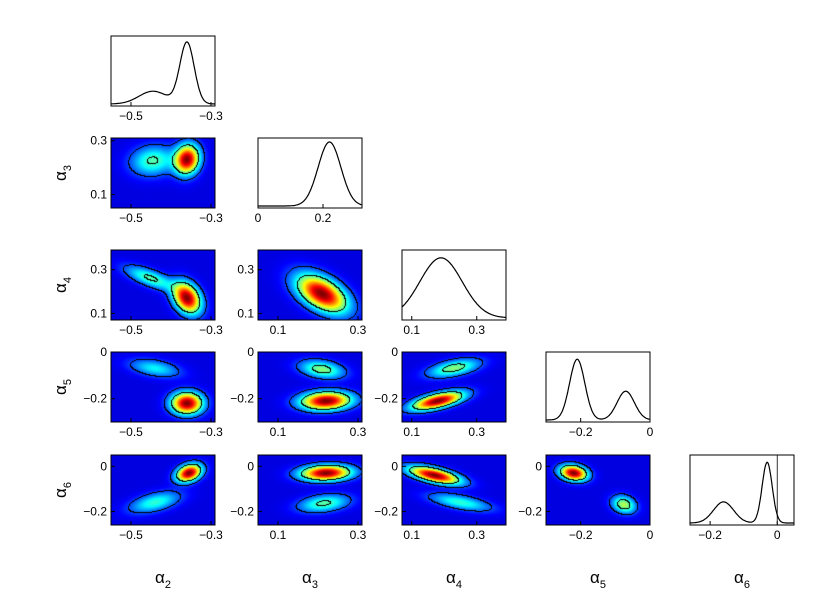  I want to click on marginal-panel-α2: −0.5 −0.3, so click(166, 79).